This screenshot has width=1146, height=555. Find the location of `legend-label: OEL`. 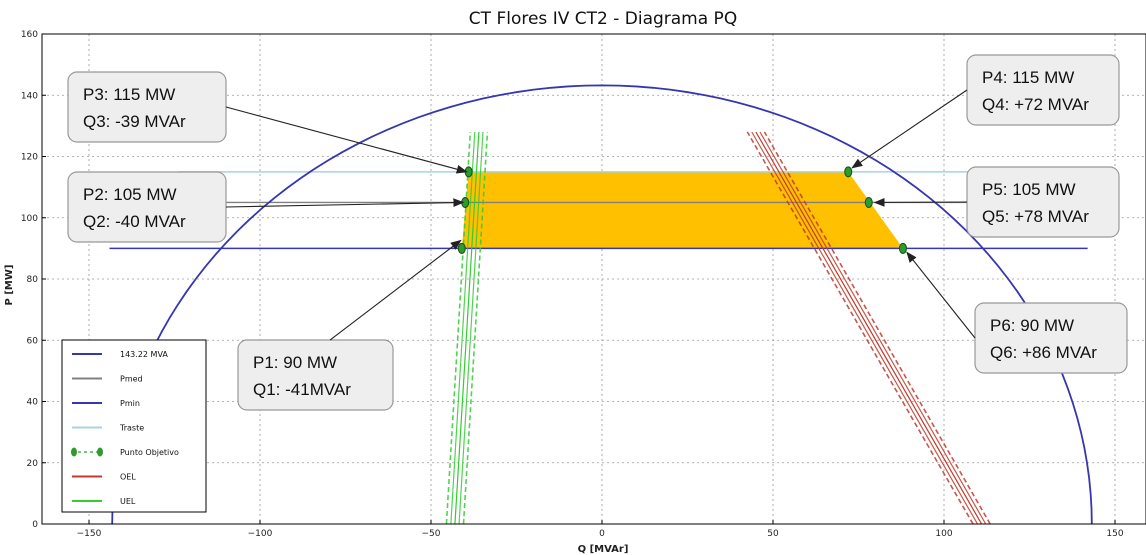

legend-label: OEL is located at coordinates (128, 477).